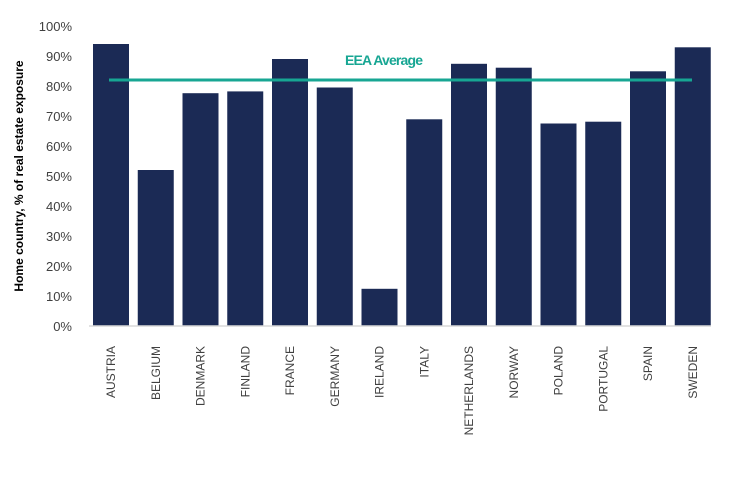 The height and width of the screenshot is (485, 737). What do you see at coordinates (469, 195) in the screenshot?
I see `bar-netherlands` at bounding box center [469, 195].